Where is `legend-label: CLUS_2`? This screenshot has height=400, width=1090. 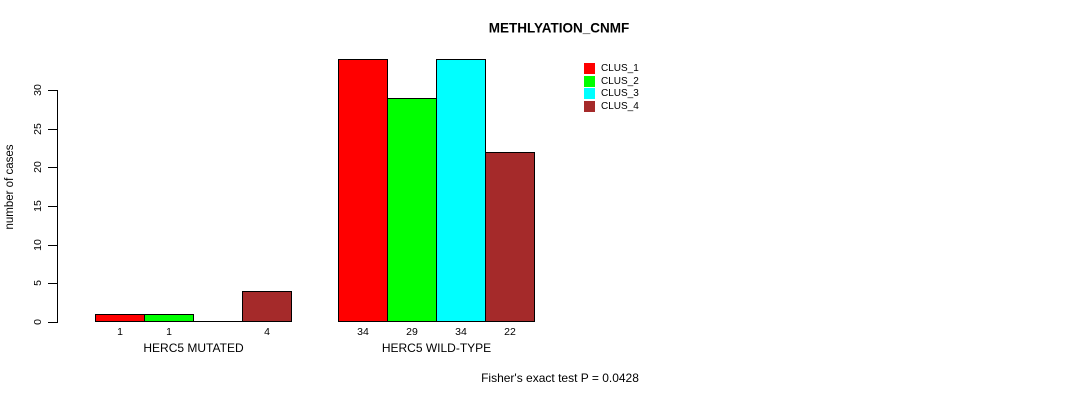 legend-label: CLUS_2 is located at coordinates (620, 81).